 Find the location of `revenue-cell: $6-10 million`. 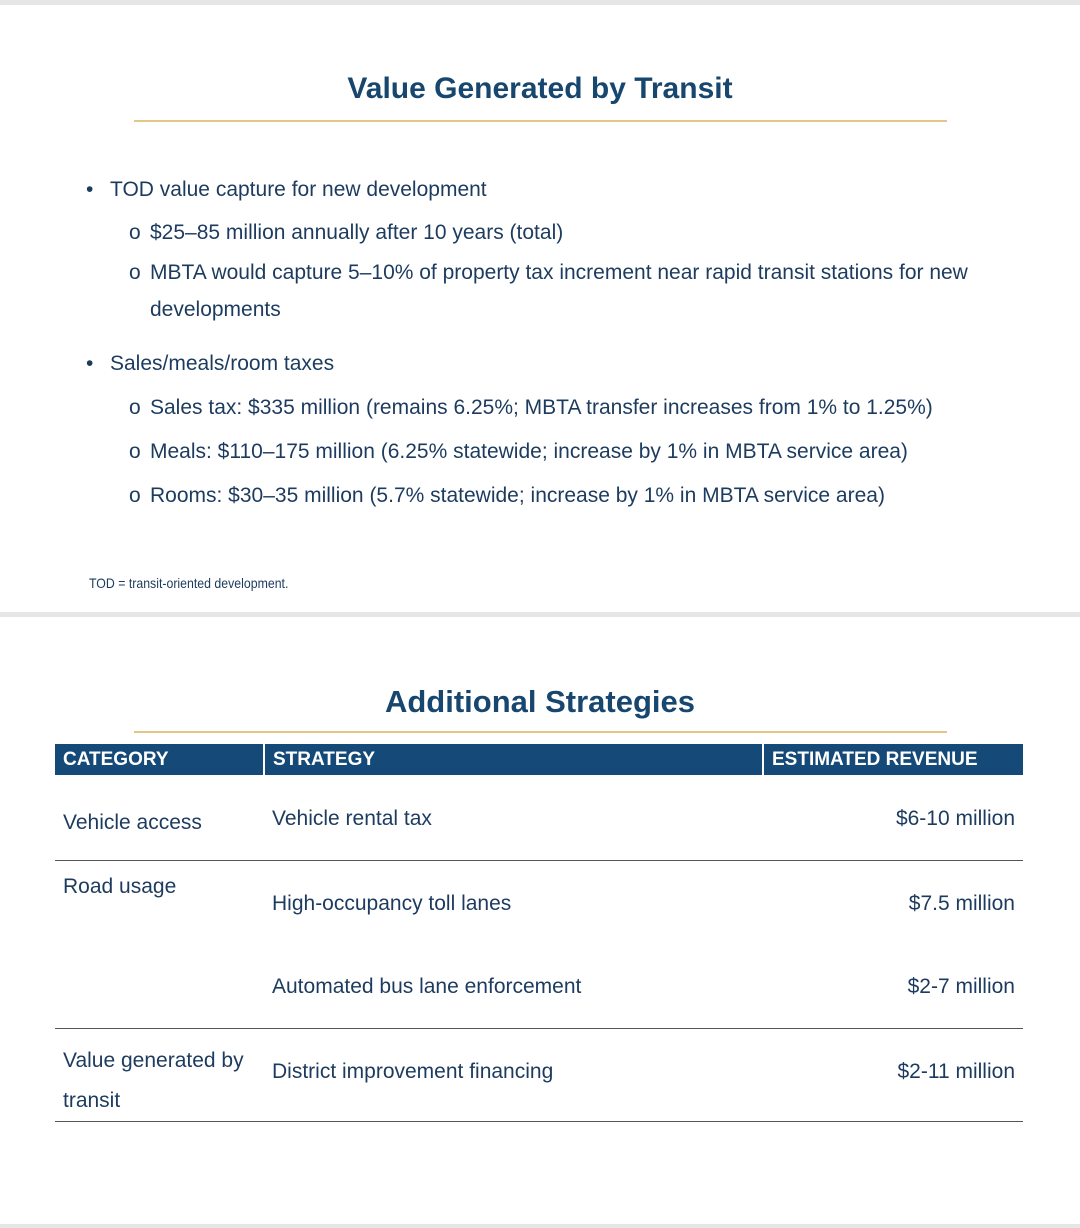

revenue-cell: $6-10 million is located at coordinates (893, 818).